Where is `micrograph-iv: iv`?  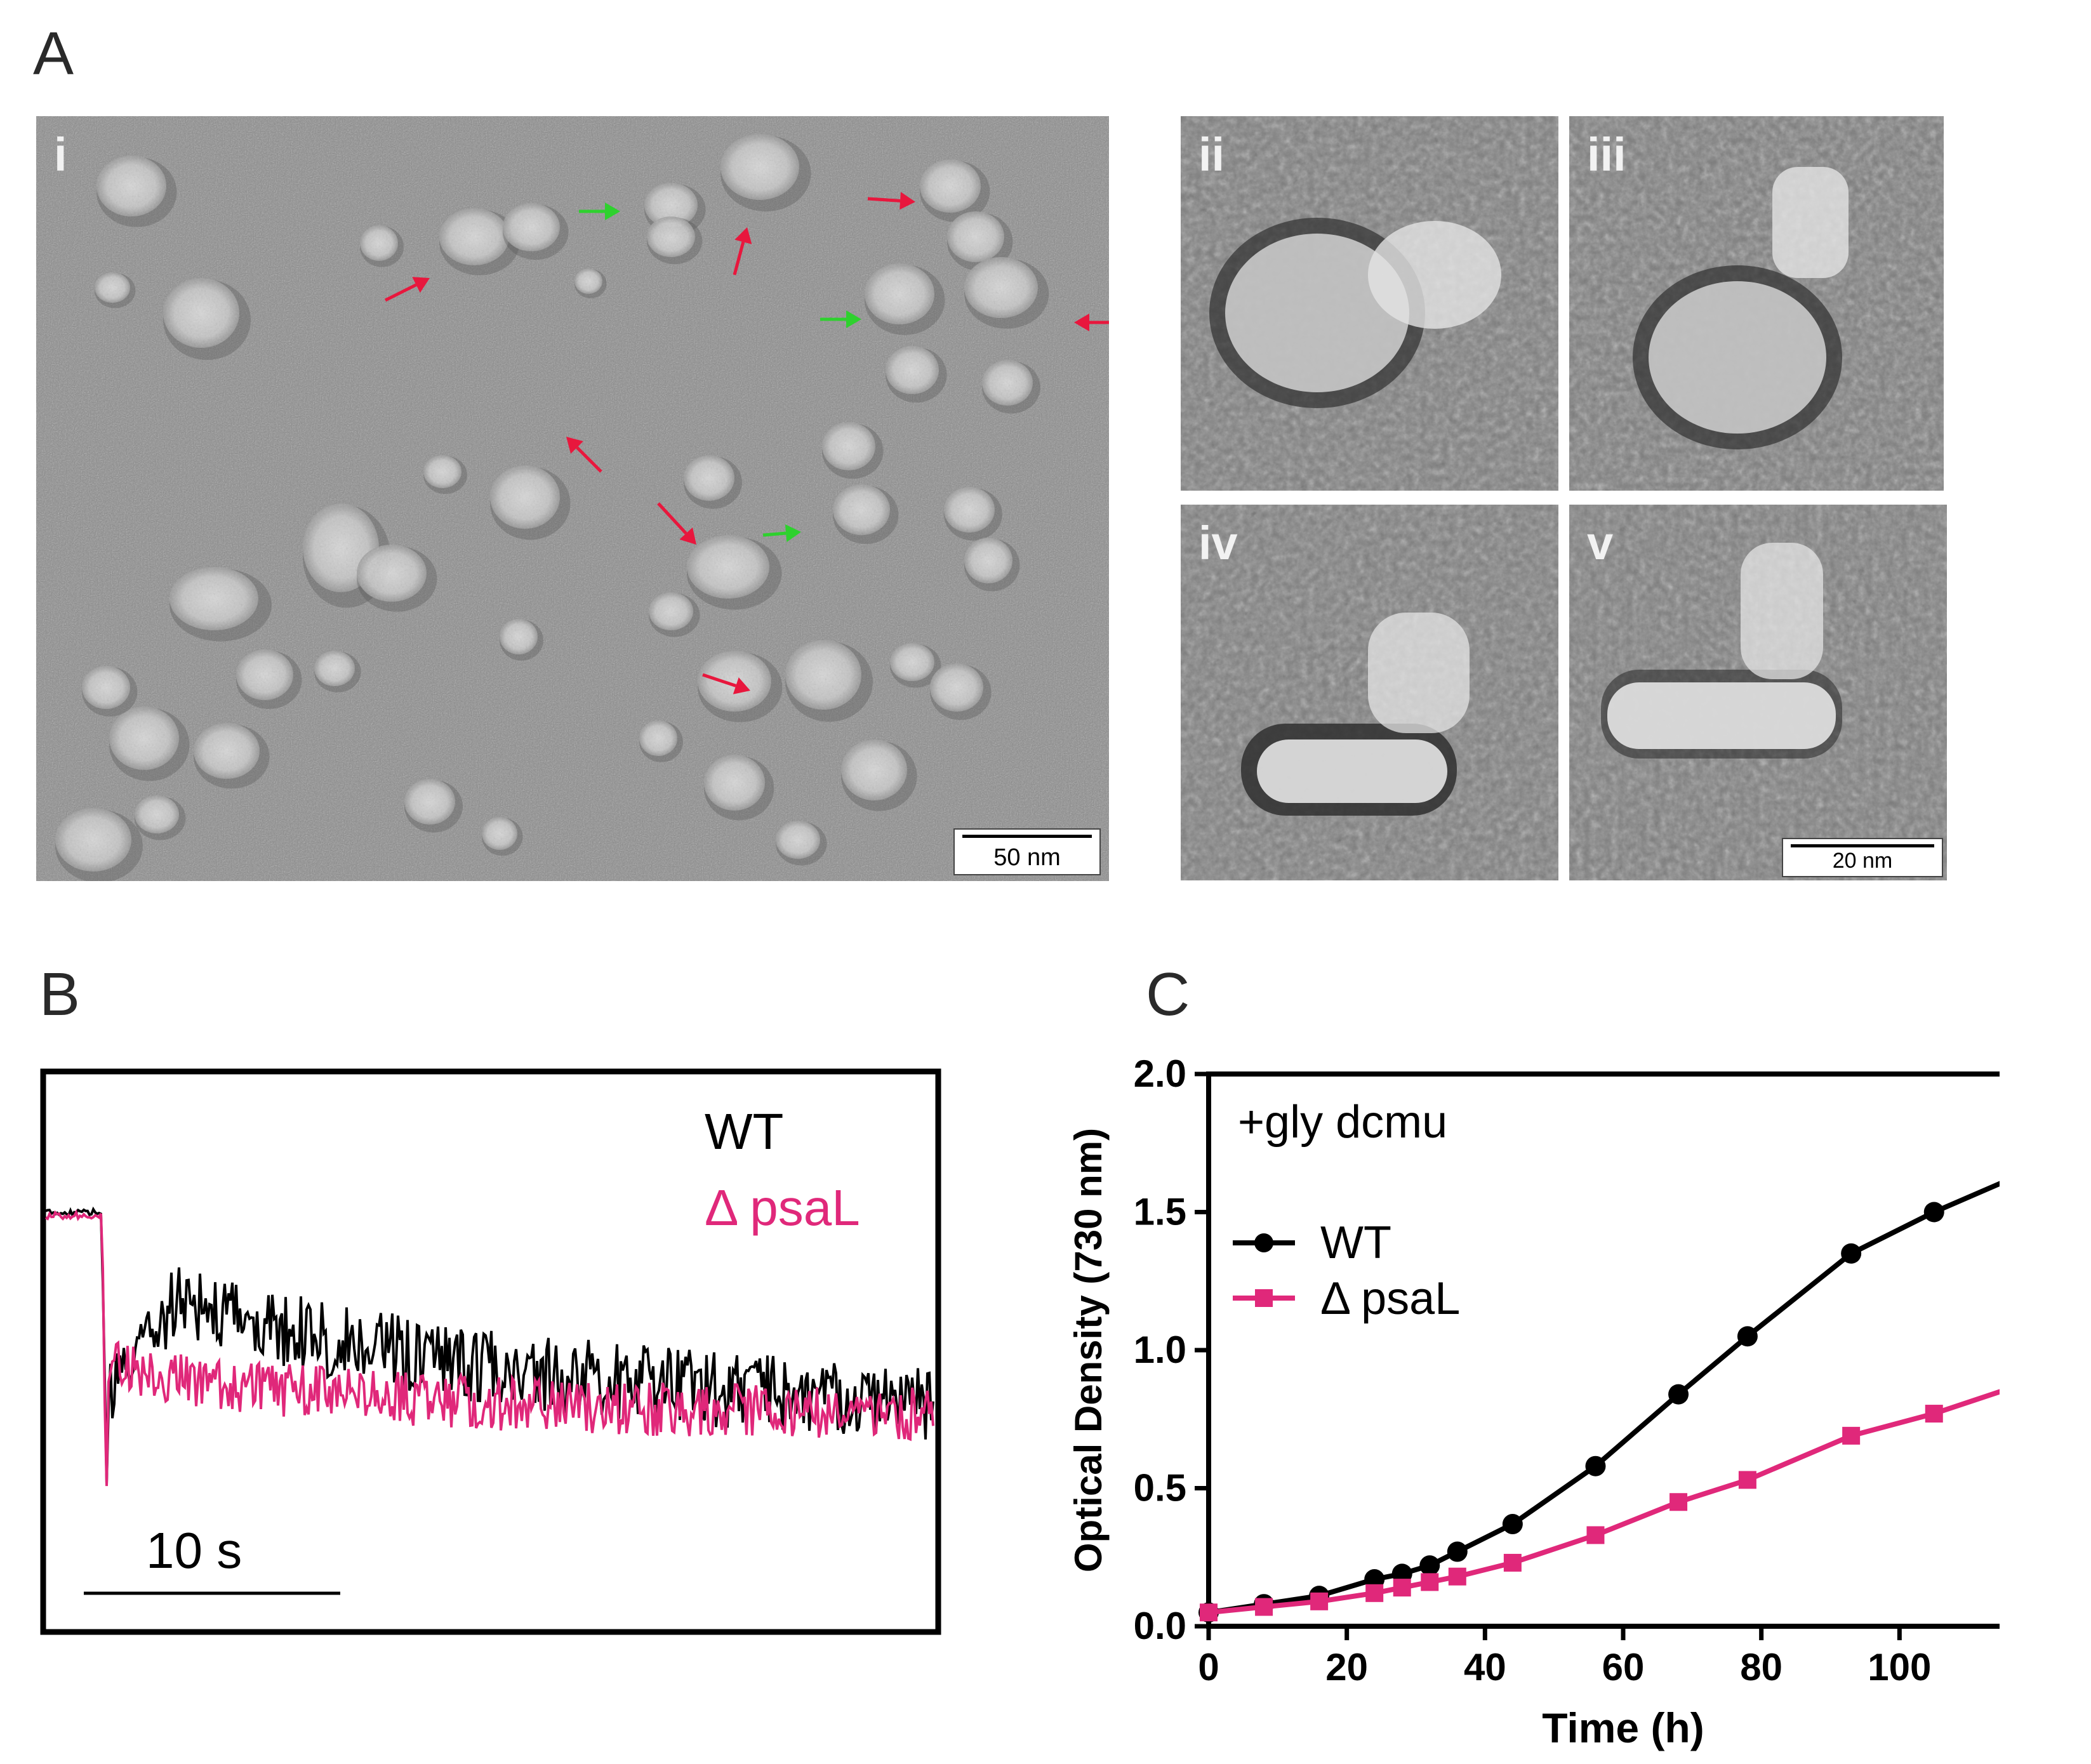
micrograph-iv: iv is located at coordinates (1369, 692).